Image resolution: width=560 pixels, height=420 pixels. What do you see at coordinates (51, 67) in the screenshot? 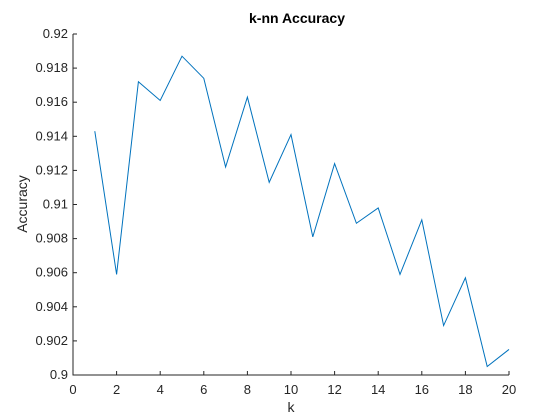
I see `y-tick-label: 0.918` at bounding box center [51, 67].